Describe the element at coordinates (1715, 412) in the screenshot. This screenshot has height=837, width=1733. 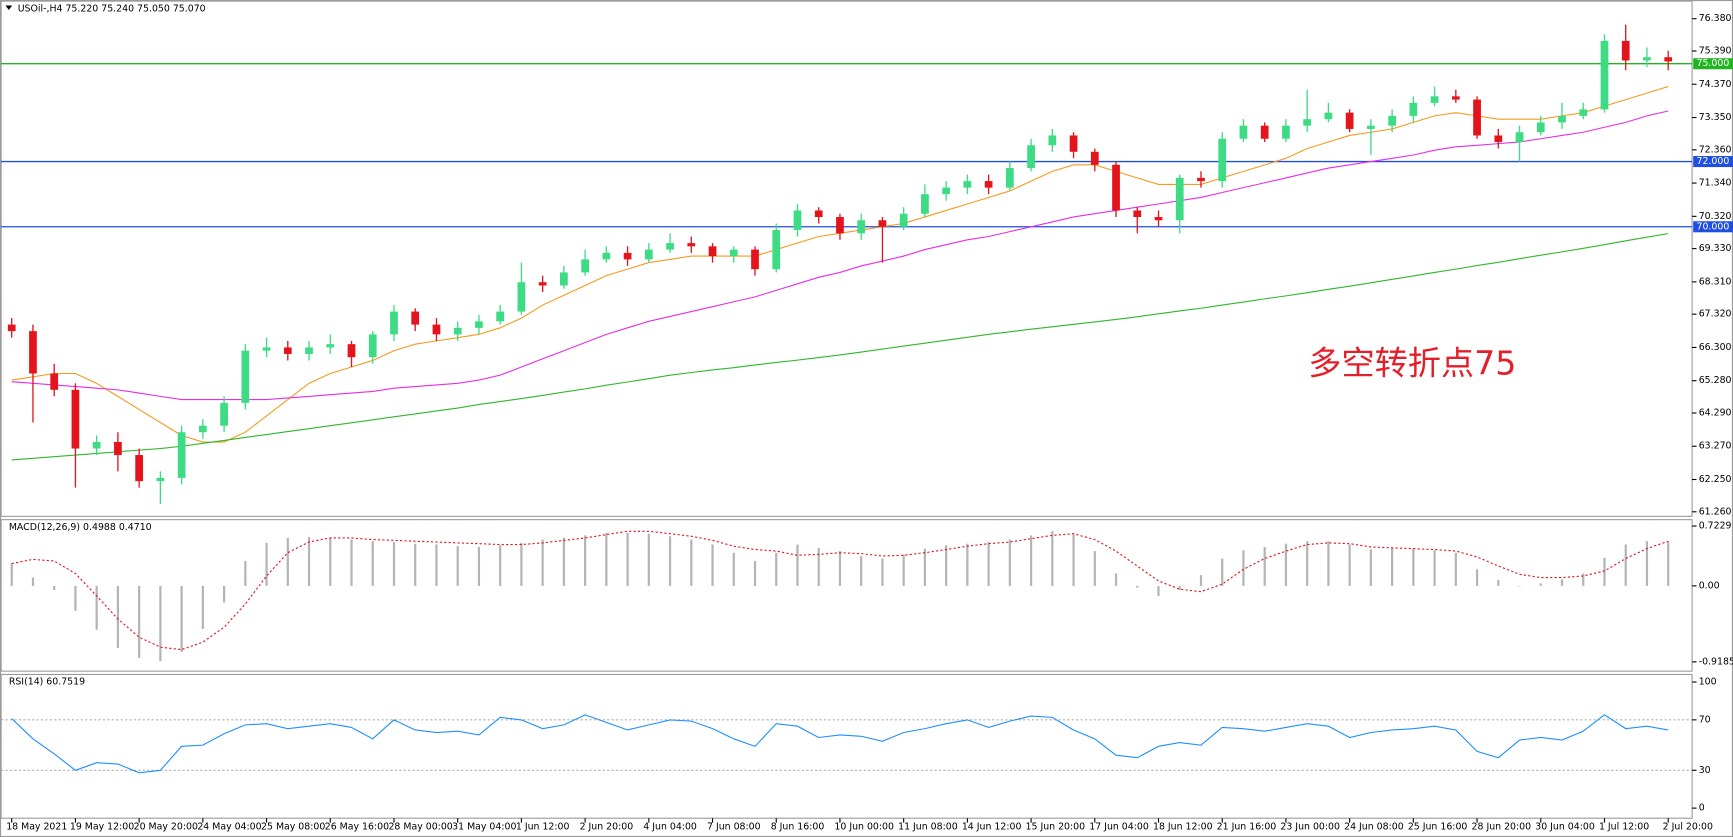
I see `y-tick-label: 64.290` at that location.